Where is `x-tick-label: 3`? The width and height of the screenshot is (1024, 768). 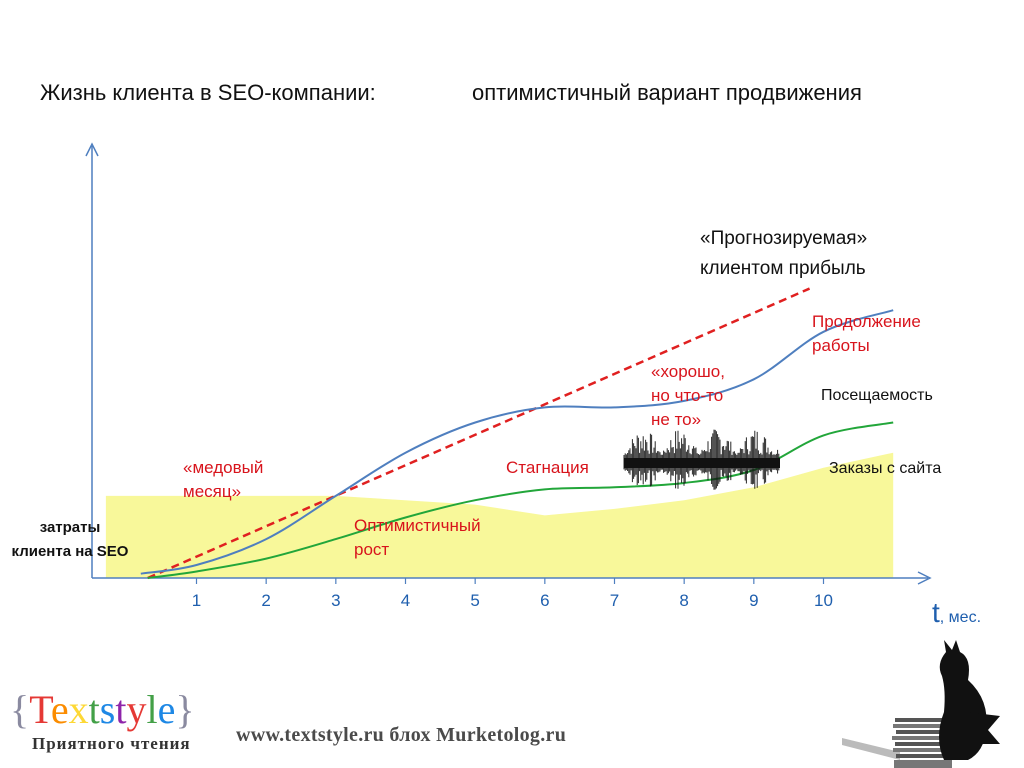
x-tick-label: 3 is located at coordinates (335, 600).